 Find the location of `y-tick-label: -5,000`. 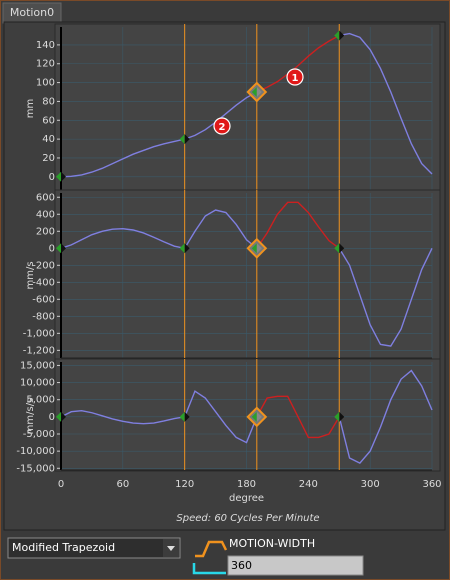

y-tick-label: -5,000 is located at coordinates (39, 434).